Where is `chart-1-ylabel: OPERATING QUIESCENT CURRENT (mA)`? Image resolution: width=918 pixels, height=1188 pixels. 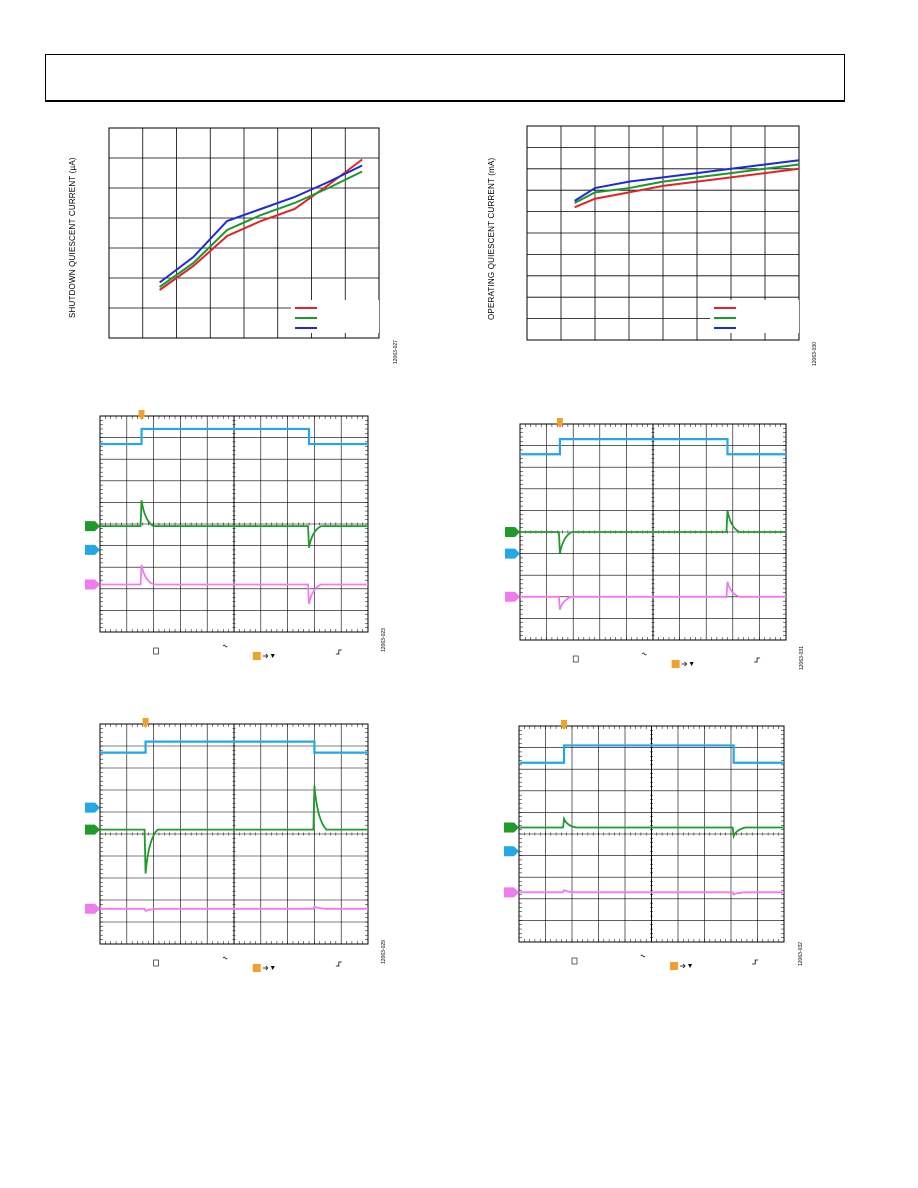
chart-1-ylabel: OPERATING QUIESCENT CURRENT (mA) is located at coordinates (491, 238).